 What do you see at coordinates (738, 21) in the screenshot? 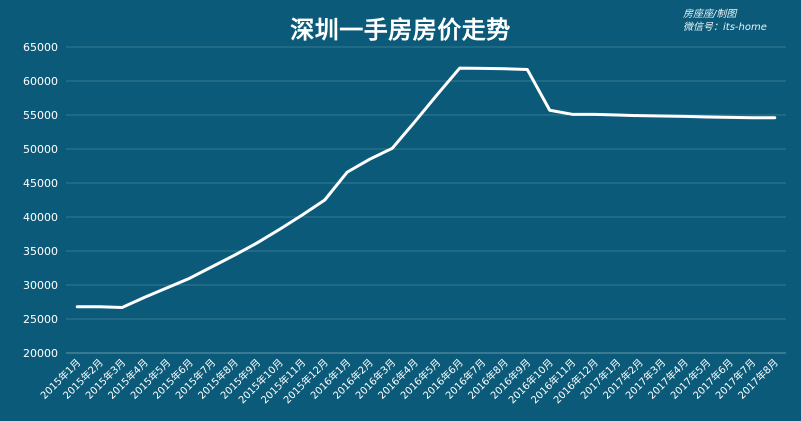
I see `watermark: 房座座/制图 微信号：its-home` at bounding box center [738, 21].